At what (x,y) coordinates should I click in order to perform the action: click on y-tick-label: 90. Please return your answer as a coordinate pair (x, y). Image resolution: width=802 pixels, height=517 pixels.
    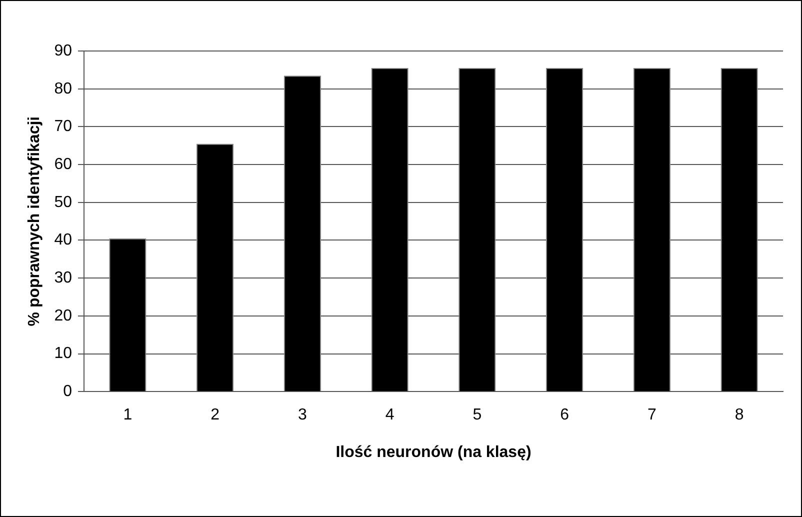
    Looking at the image, I should click on (63, 51).